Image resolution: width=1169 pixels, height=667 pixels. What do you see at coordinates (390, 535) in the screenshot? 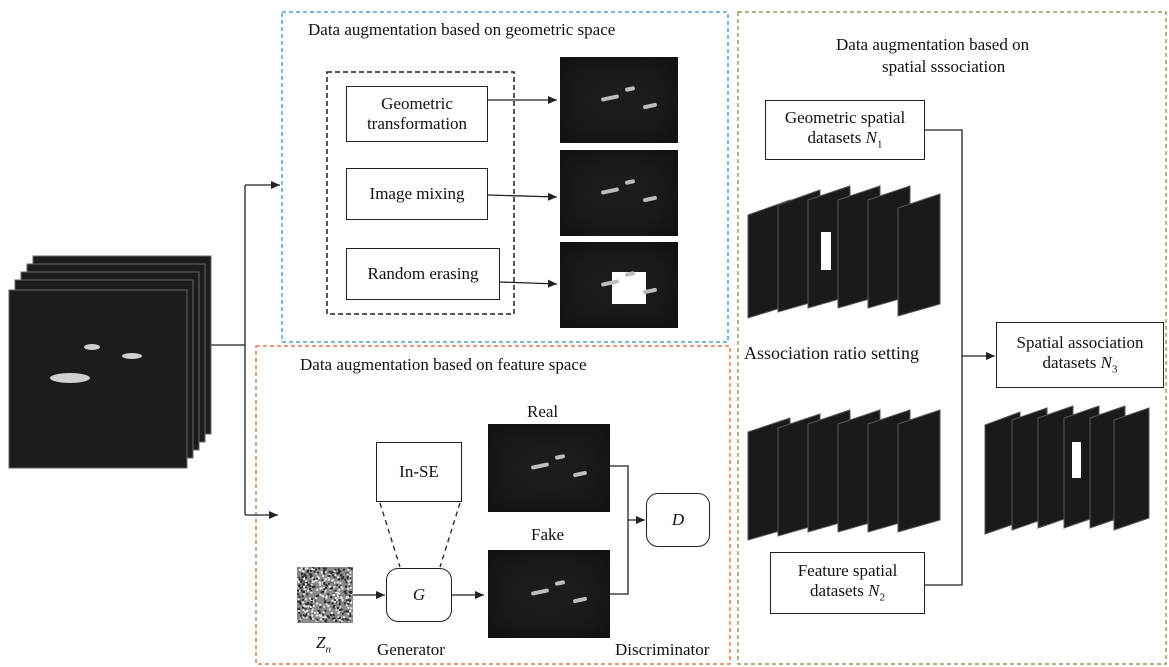
I see `in-se-dash-left` at bounding box center [390, 535].